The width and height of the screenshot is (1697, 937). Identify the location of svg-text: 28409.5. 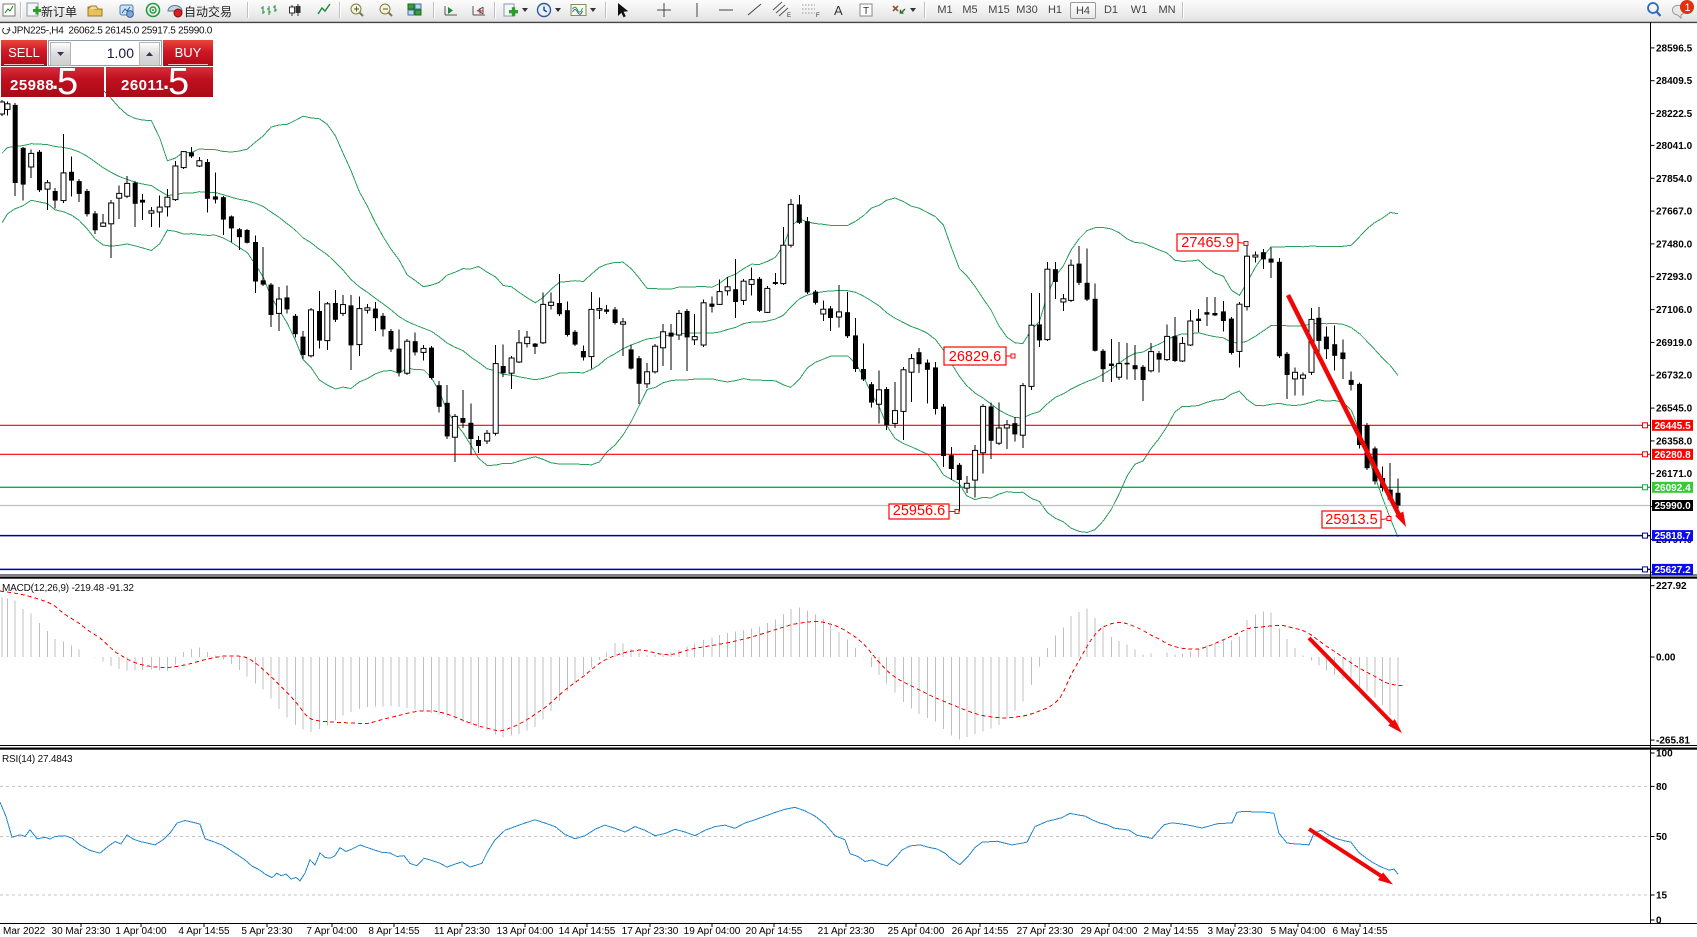
(1674, 81).